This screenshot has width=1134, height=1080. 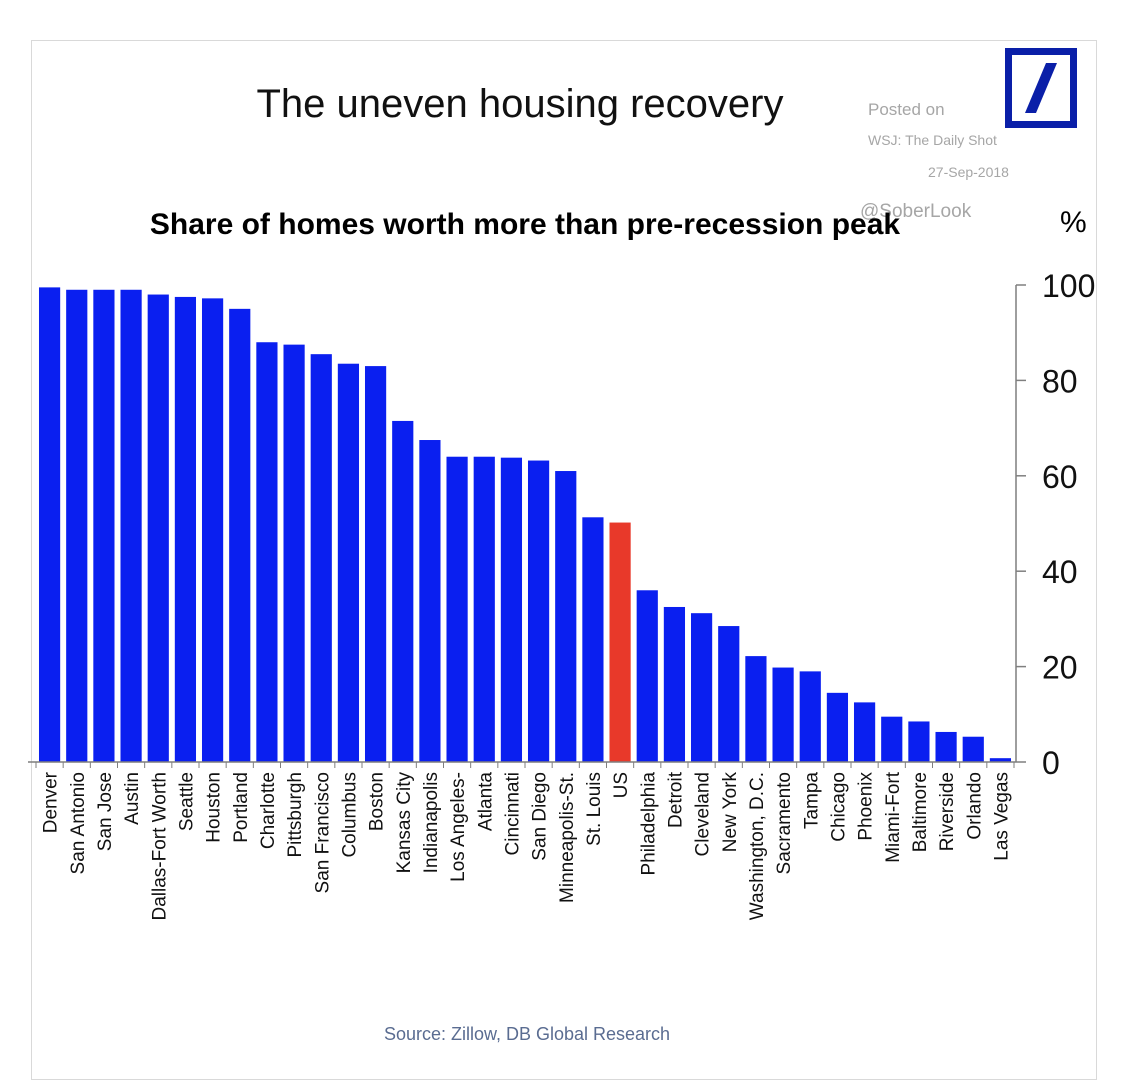 What do you see at coordinates (757, 846) in the screenshot?
I see `x-tick-label: Washington, D.C.` at bounding box center [757, 846].